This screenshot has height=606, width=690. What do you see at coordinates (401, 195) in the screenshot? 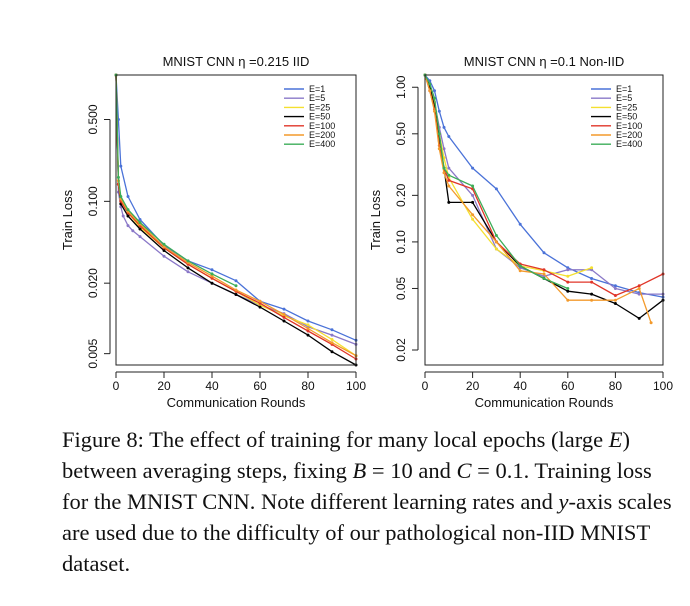
I see `y-tick-label: 0.20` at bounding box center [401, 195].